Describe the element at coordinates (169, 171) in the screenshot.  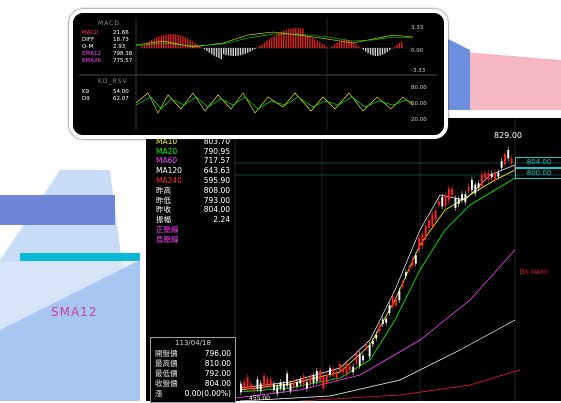
I see `indicator-label: MA120` at that location.